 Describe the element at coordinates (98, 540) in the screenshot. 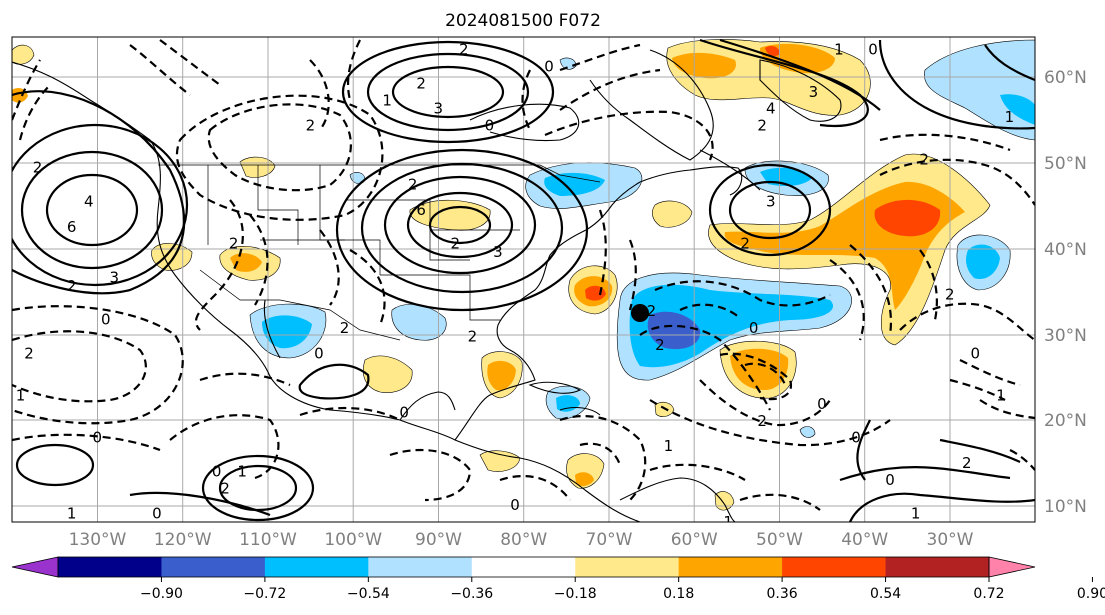

I see `lon-label: 130°W` at that location.